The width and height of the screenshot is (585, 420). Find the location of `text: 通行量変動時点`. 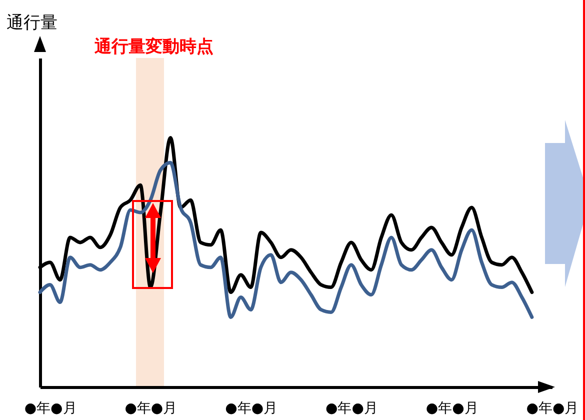

text: 通行量変動時点 is located at coordinates (154, 47).